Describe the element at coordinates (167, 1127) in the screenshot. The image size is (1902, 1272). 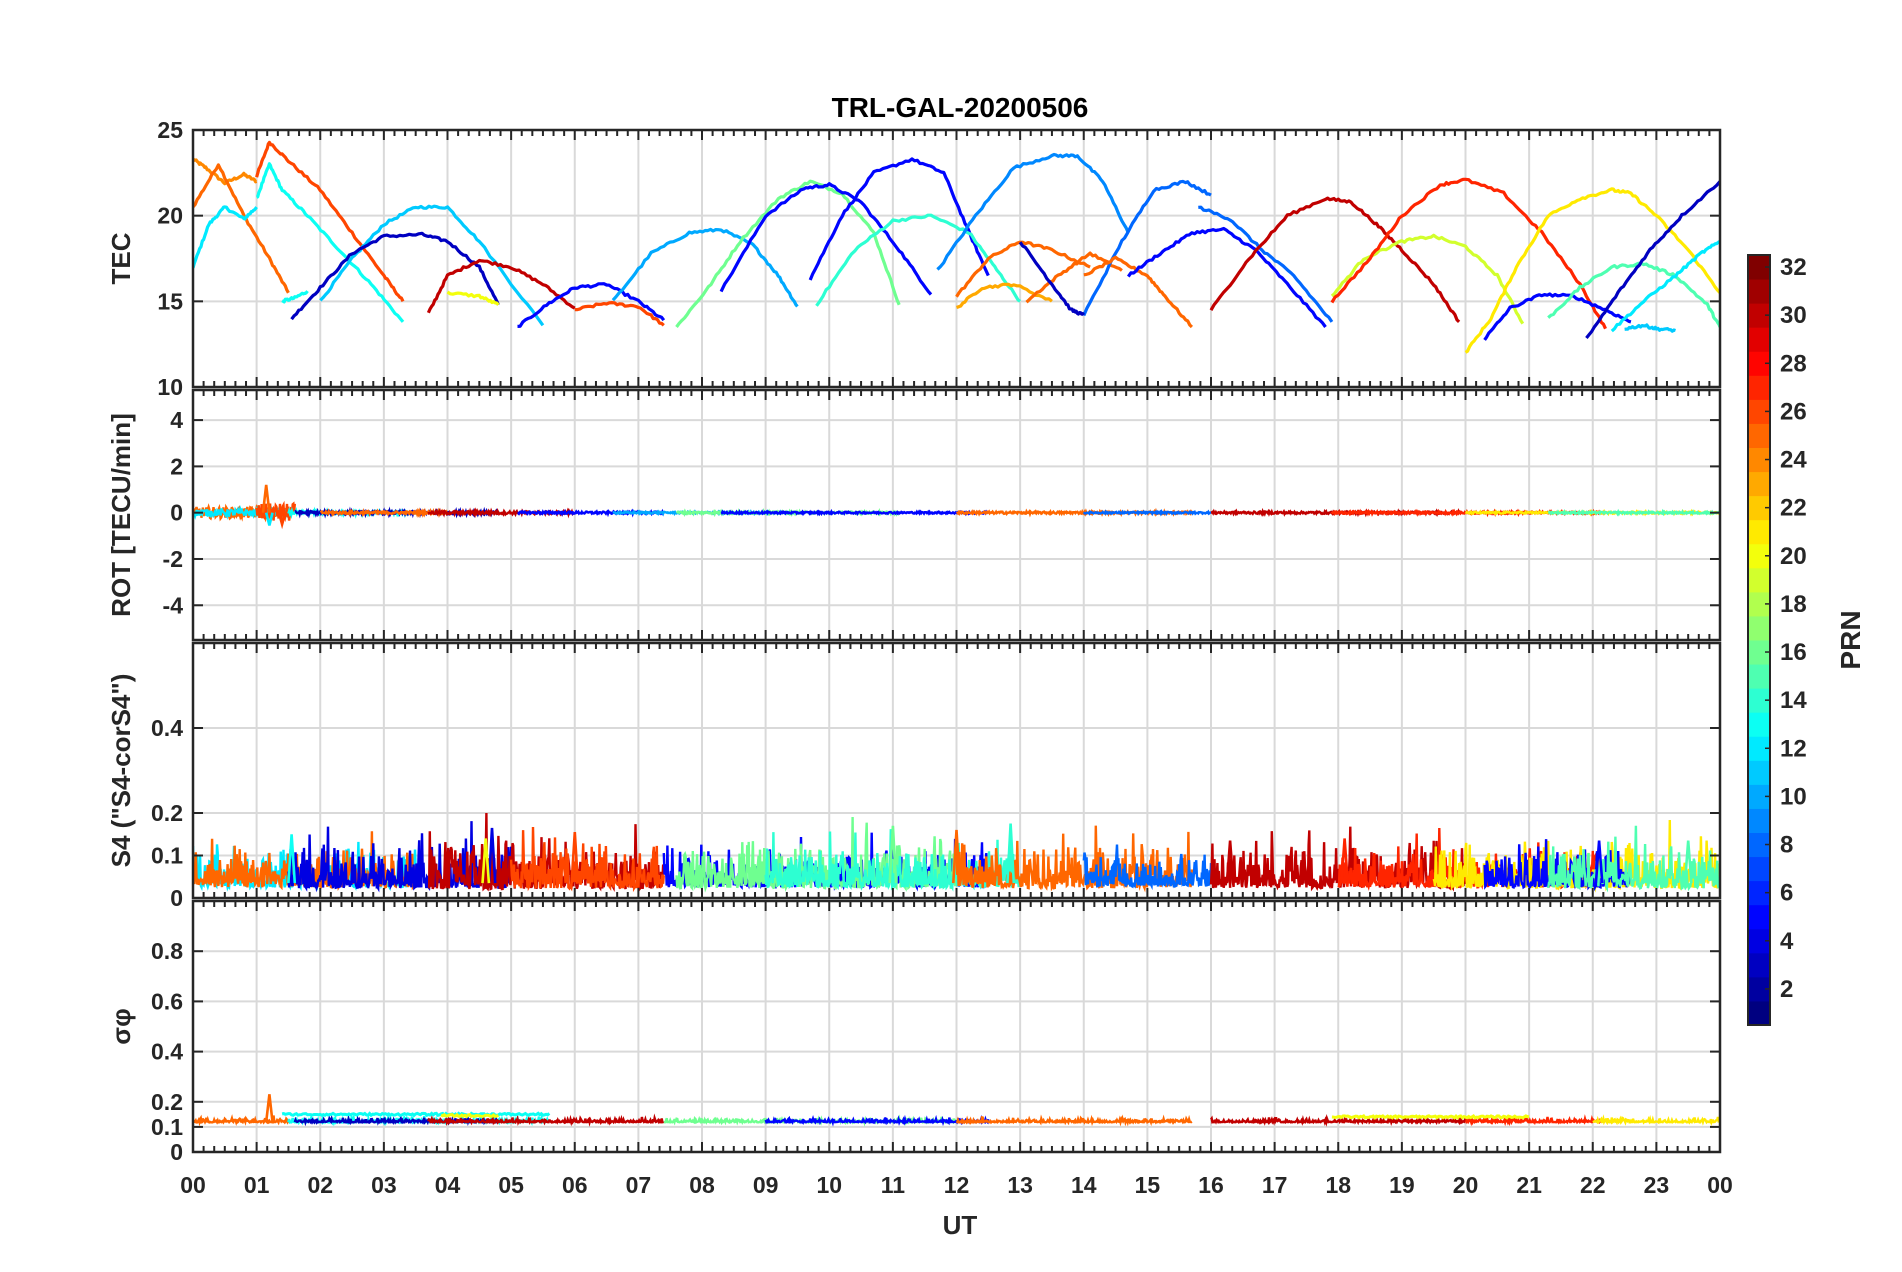
I see `panel-sigma-ytick-label: 0.1` at that location.